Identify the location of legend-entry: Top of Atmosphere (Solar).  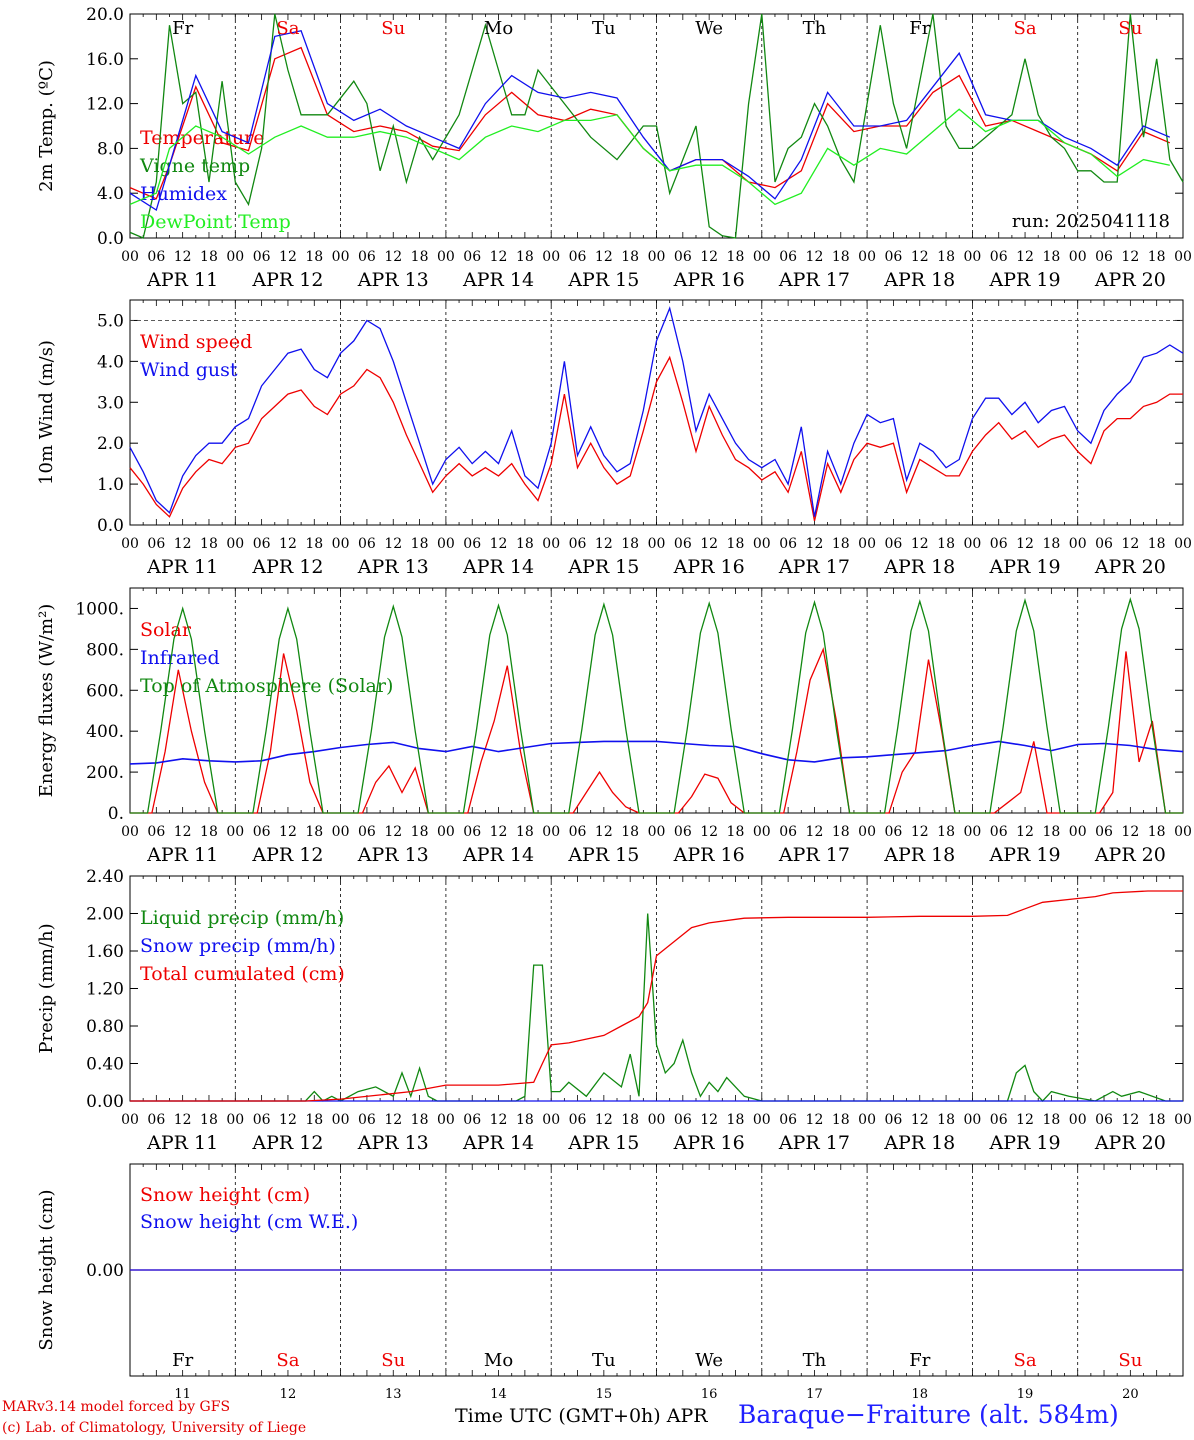
(266, 686).